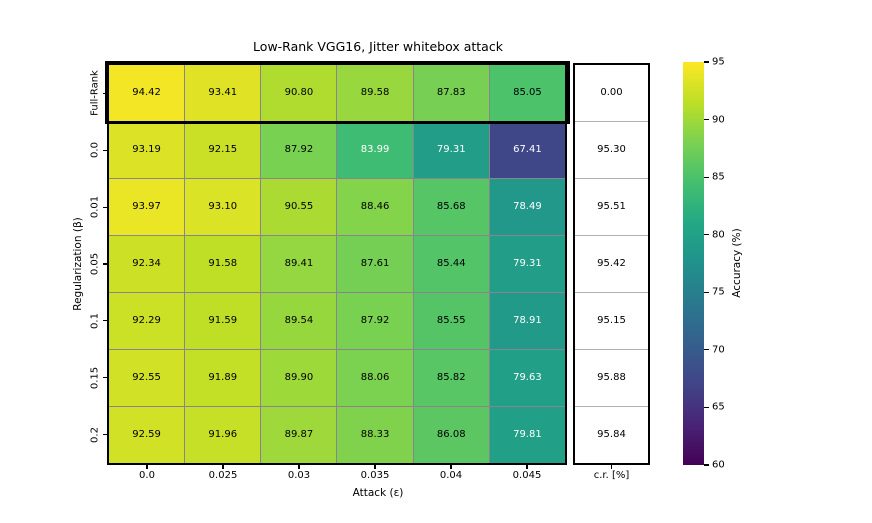  I want to click on colorbar-tick-label: 65, so click(718, 407).